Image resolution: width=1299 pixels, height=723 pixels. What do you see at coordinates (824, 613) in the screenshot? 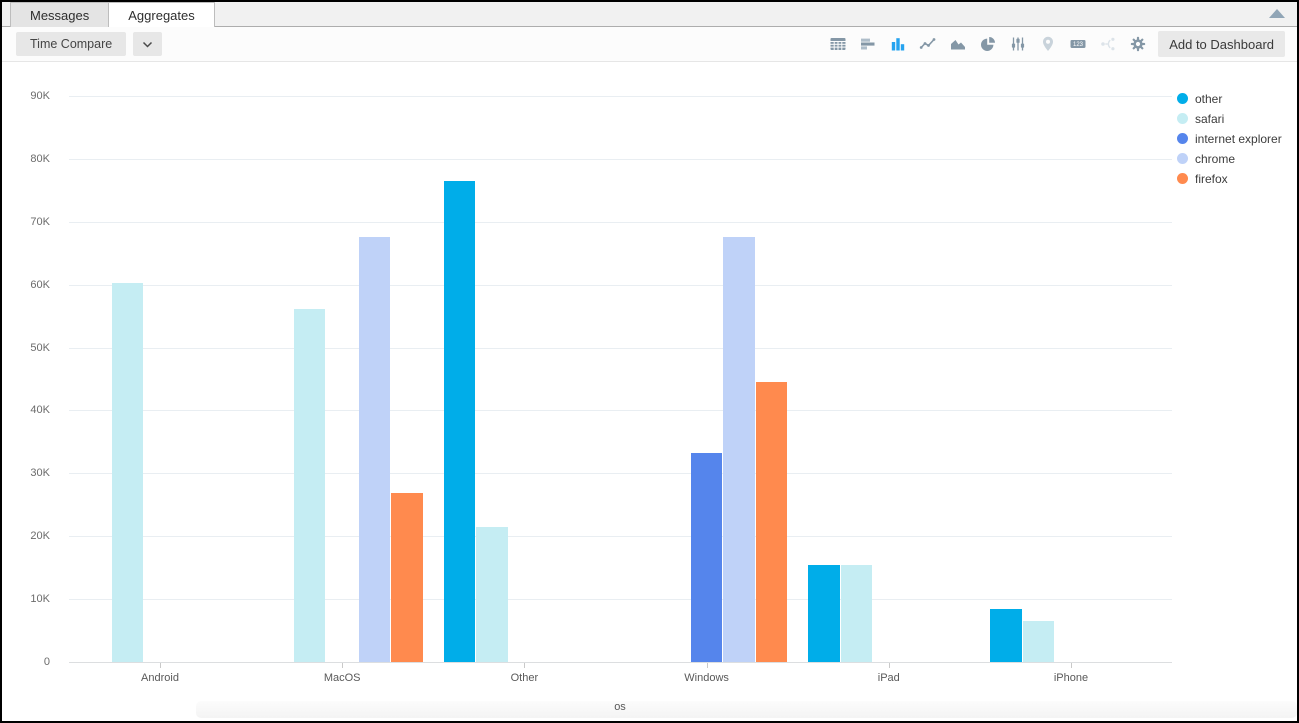
I see `bar-other-ipad` at bounding box center [824, 613].